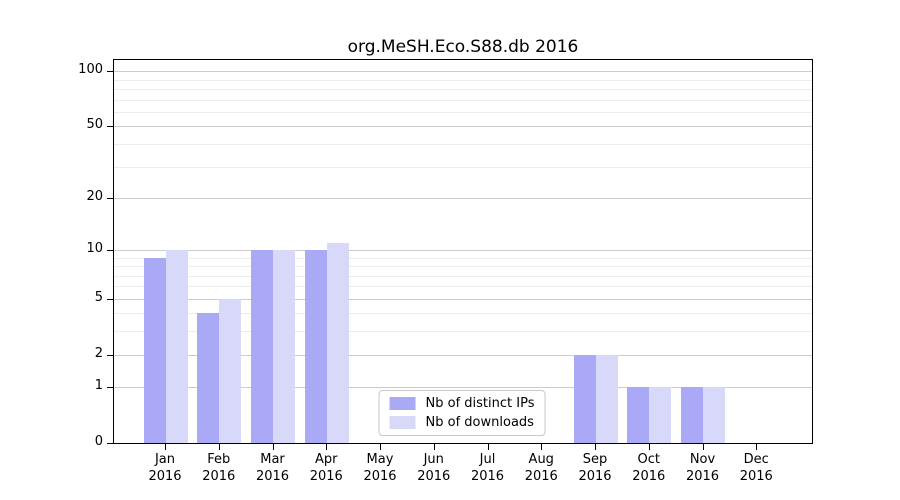  What do you see at coordinates (595, 468) in the screenshot?
I see `x-tick-label: Sep 2016` at bounding box center [595, 468].